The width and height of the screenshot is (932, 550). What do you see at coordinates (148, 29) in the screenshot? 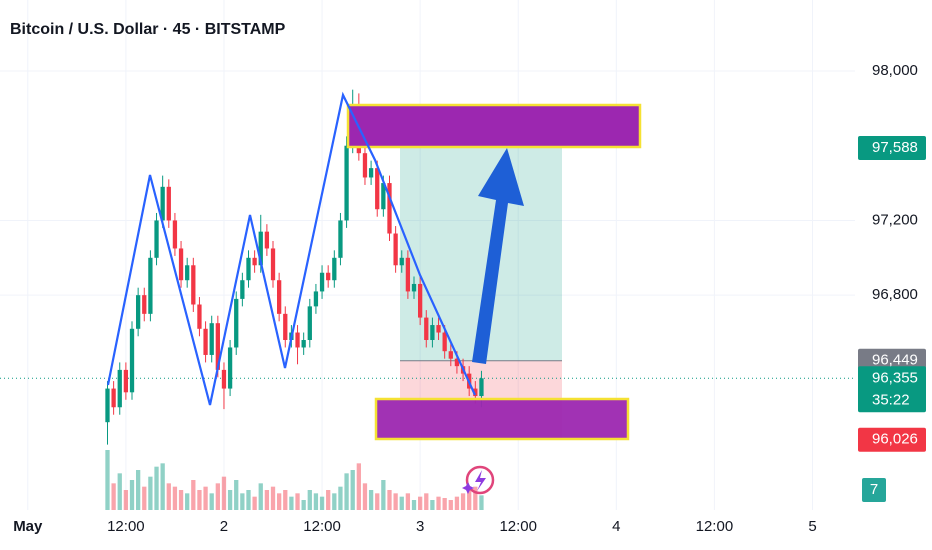
I see `chart-title: Bitcoin / U.S. Dollar · 45 · BITSTAMP` at bounding box center [148, 29].